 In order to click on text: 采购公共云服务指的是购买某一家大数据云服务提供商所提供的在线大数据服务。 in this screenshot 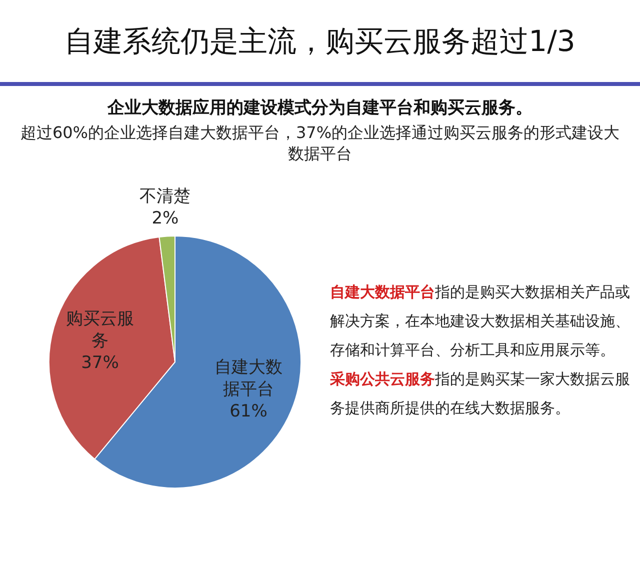, I will do `click(480, 394)`.